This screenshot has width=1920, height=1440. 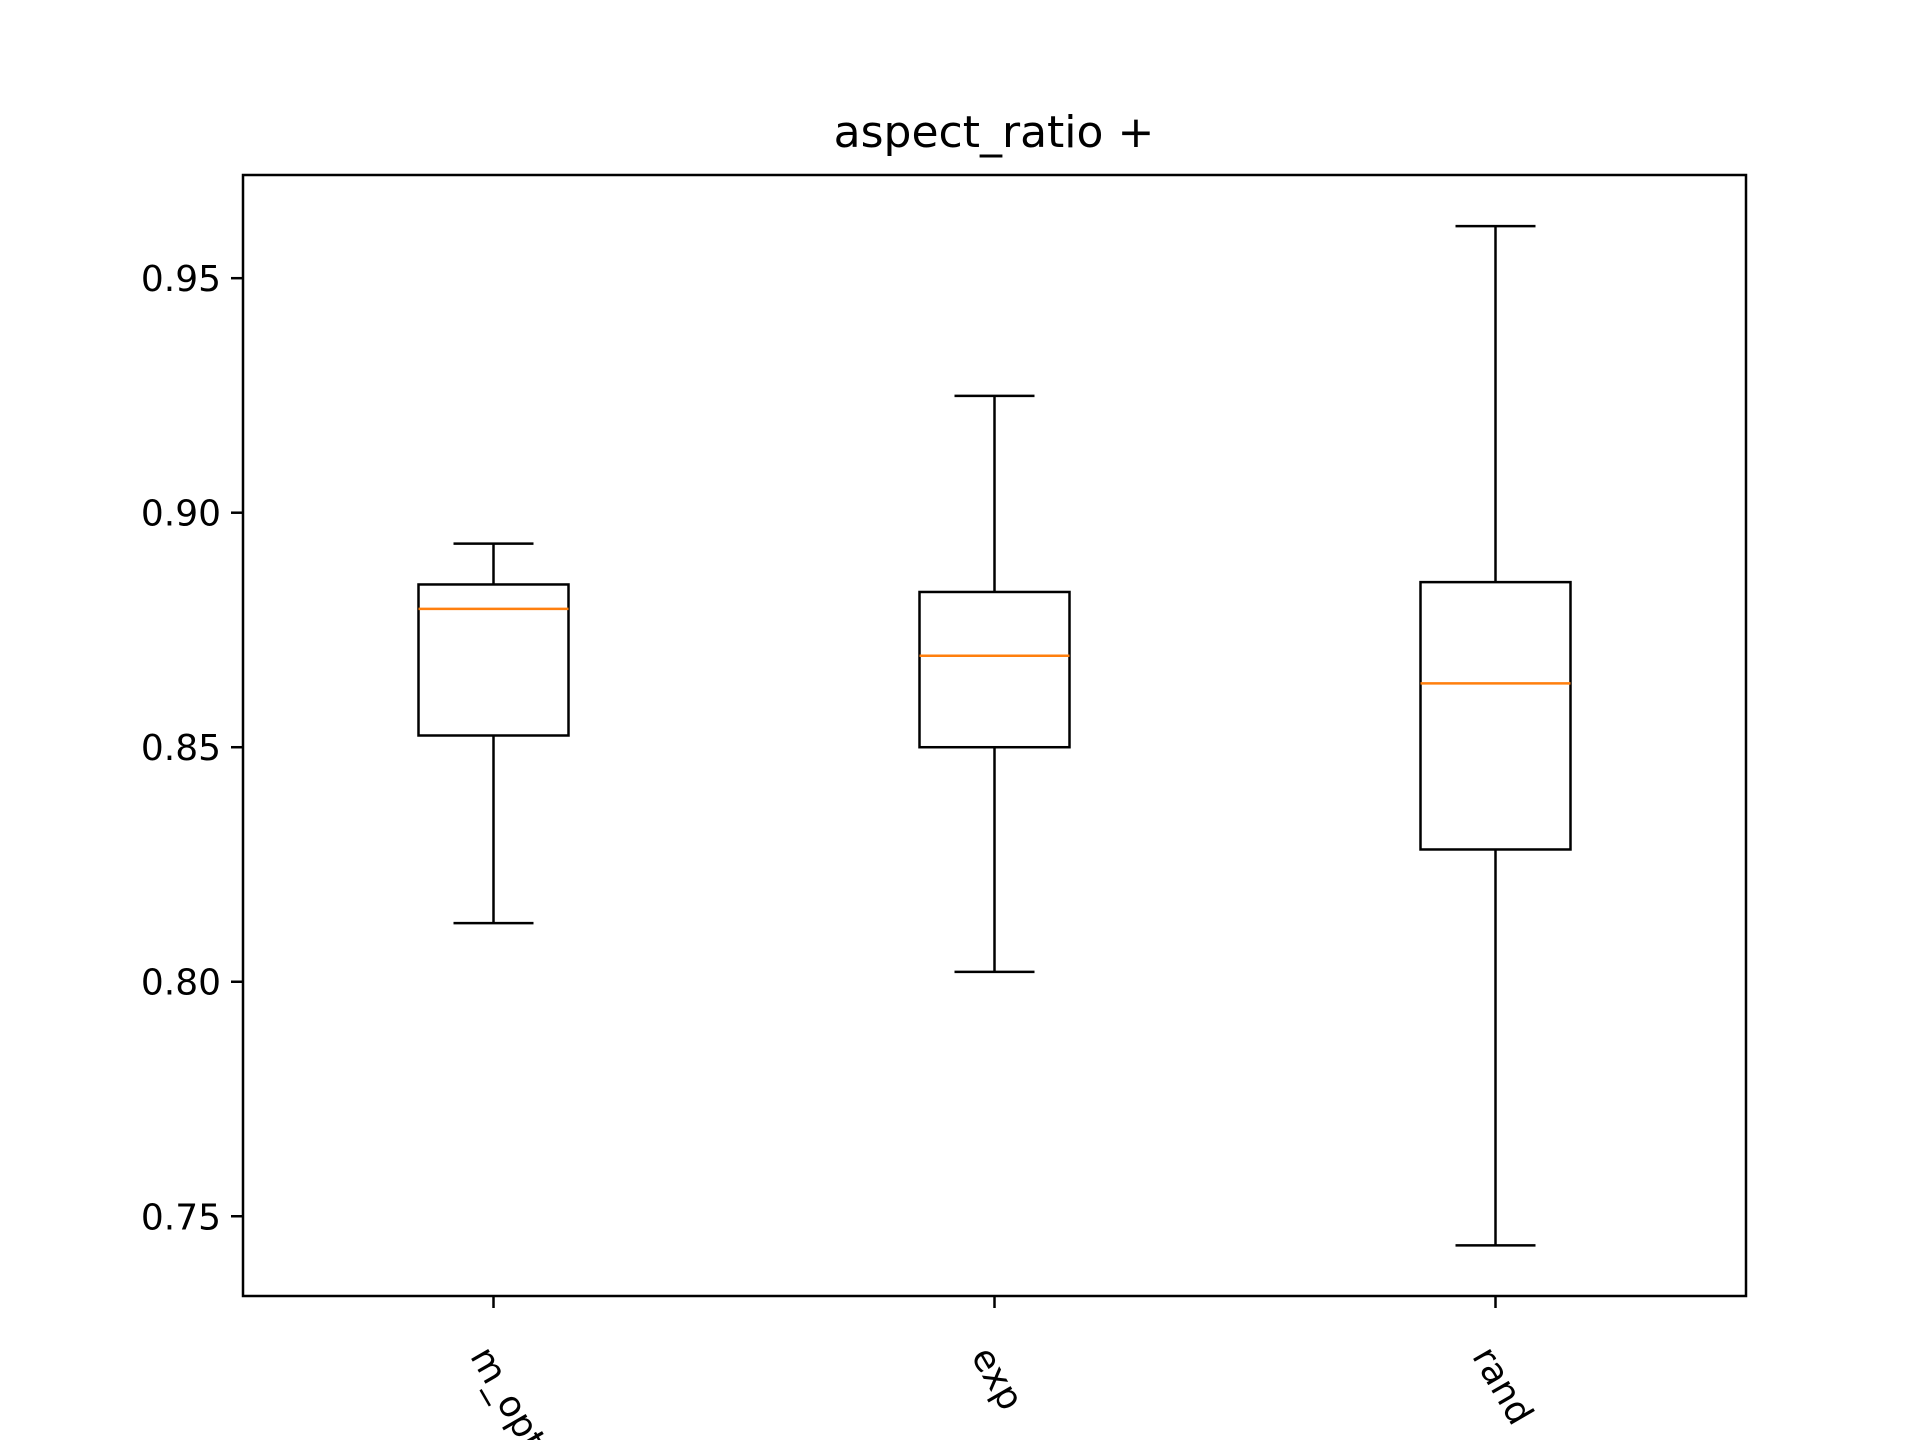 I want to click on y-tick-label: 0.75, so click(x=181, y=1217).